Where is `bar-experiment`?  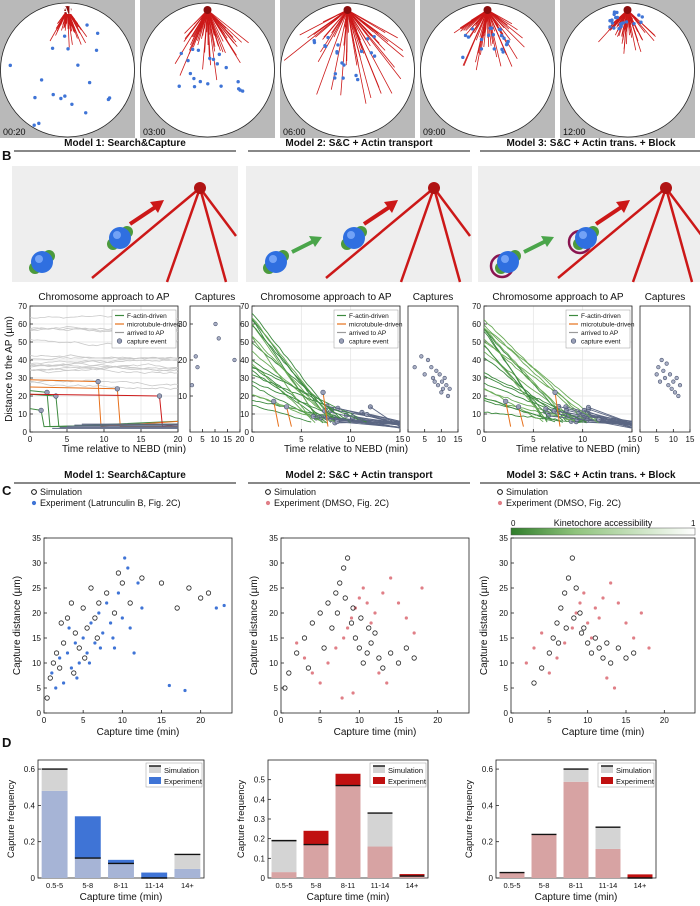 bar-experiment is located at coordinates (316, 837).